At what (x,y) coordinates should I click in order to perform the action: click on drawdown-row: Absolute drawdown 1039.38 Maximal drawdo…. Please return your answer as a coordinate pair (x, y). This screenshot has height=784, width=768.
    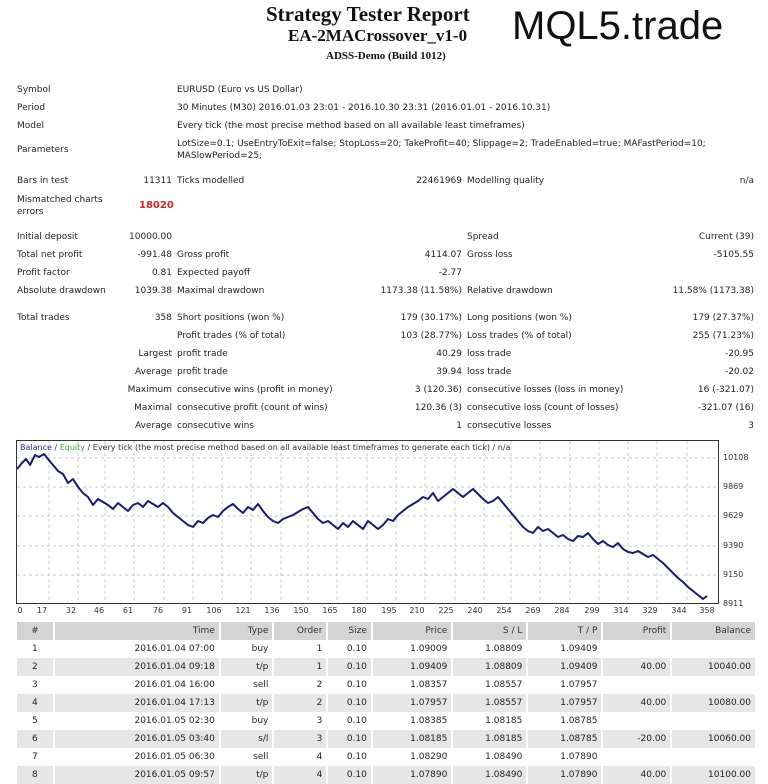
    Looking at the image, I should click on (384, 291).